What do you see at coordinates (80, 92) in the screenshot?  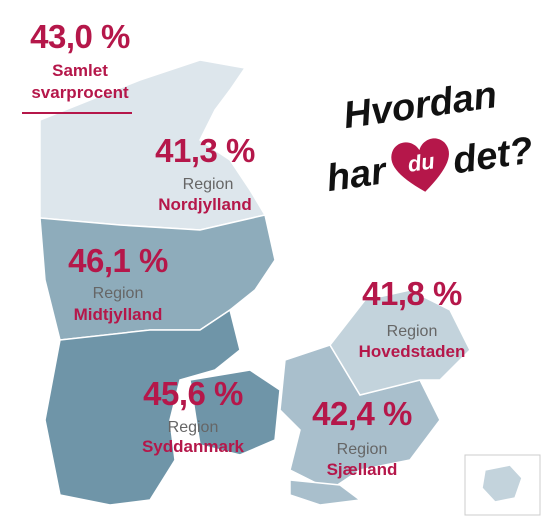 I see `summary-label: svarprocent` at bounding box center [80, 92].